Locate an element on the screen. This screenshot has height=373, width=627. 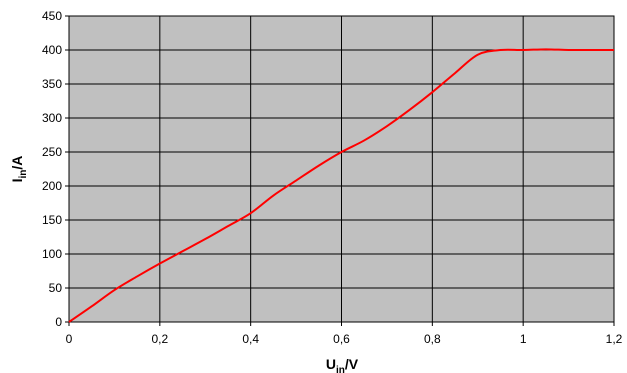
x-tick-label: 0,8 is located at coordinates (432, 339).